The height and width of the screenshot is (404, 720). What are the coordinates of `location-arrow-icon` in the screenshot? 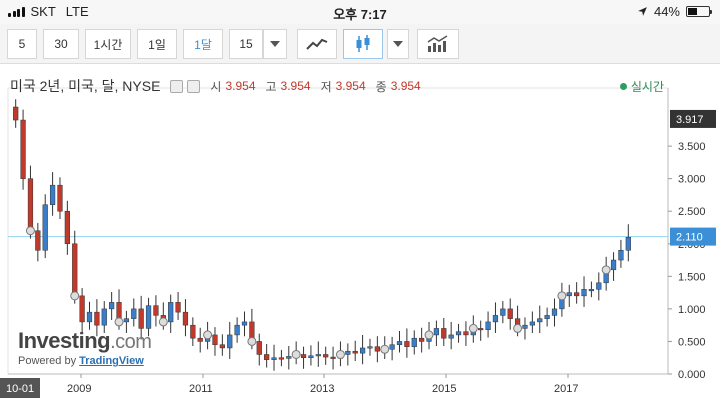 It's located at (642, 11).